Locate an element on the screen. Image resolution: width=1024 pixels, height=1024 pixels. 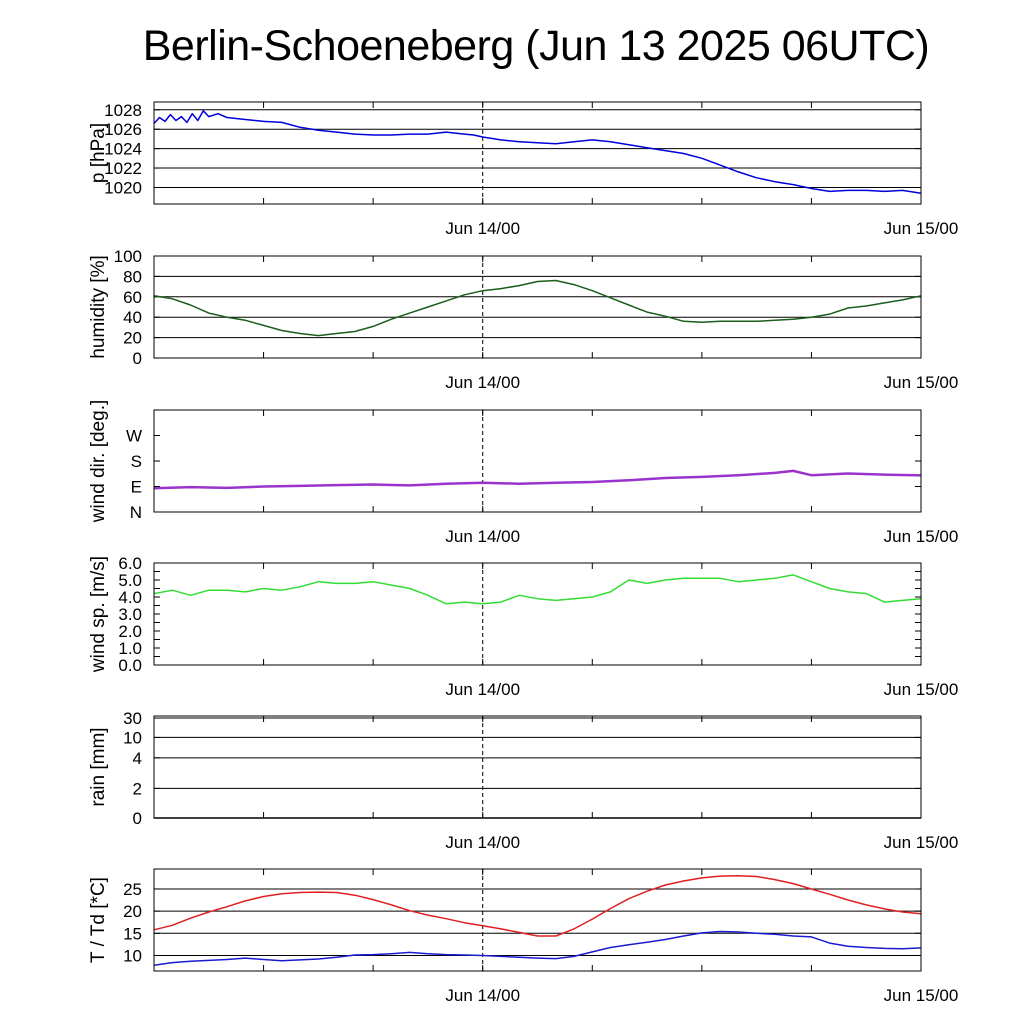
y-axis-label: T / Td [*C] is located at coordinates (98, 920).